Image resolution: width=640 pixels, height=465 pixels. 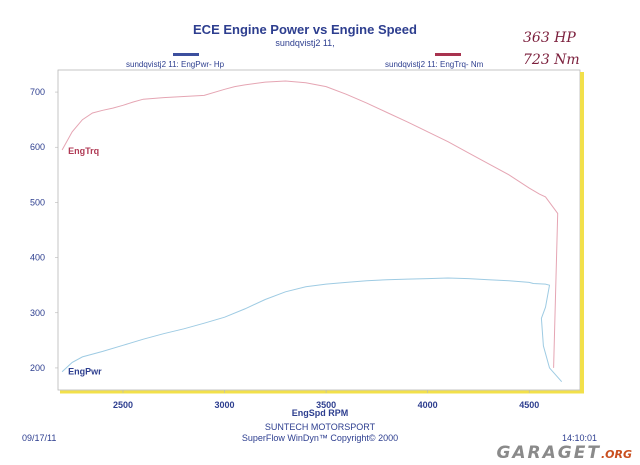 I want to click on series-label-engpwr: EngPwr, so click(x=85, y=372).